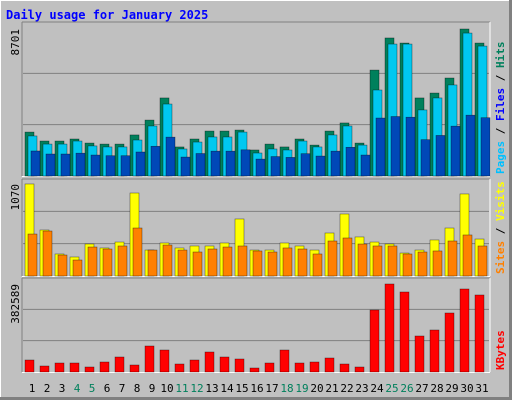  I want to click on x-tick-label: 10, so click(166, 388).